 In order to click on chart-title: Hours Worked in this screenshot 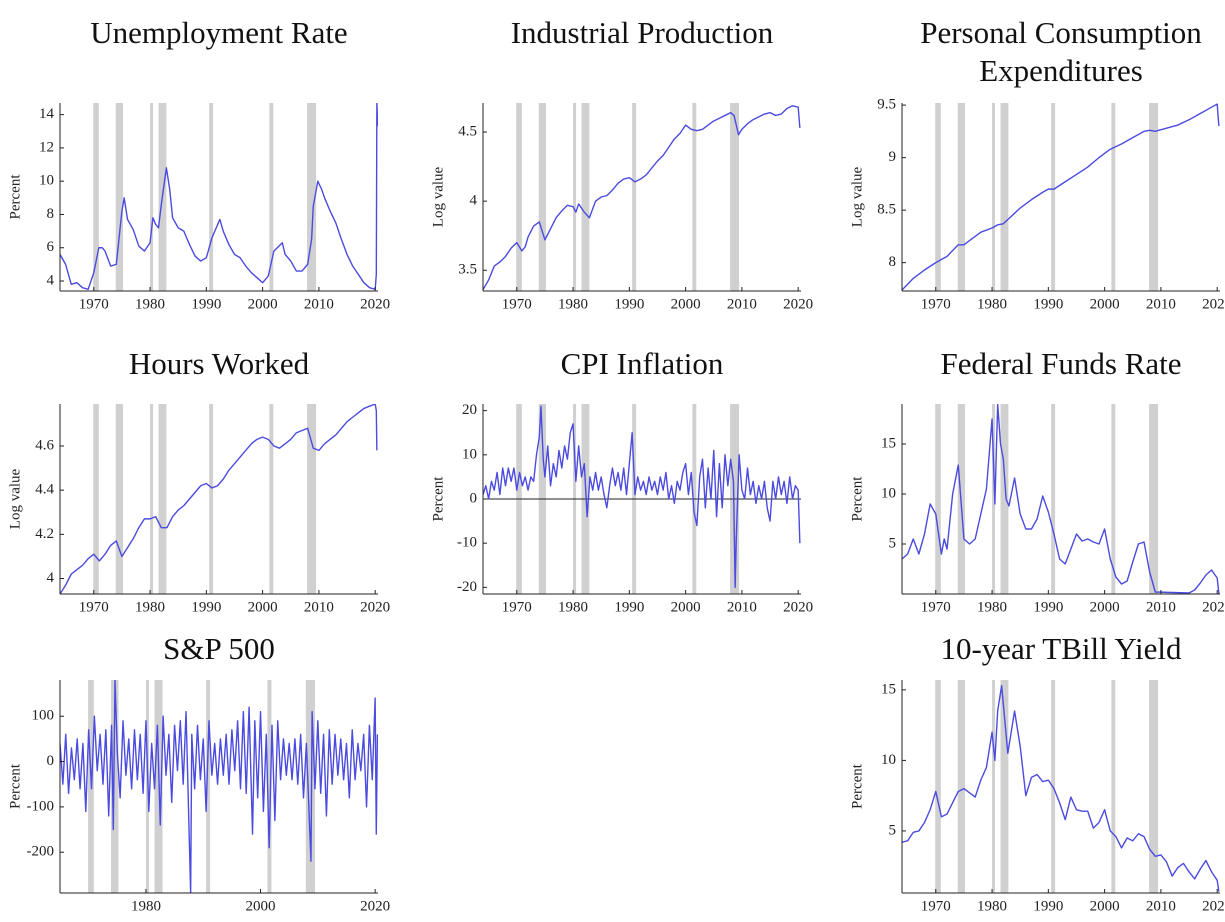, I will do `click(219, 363)`.